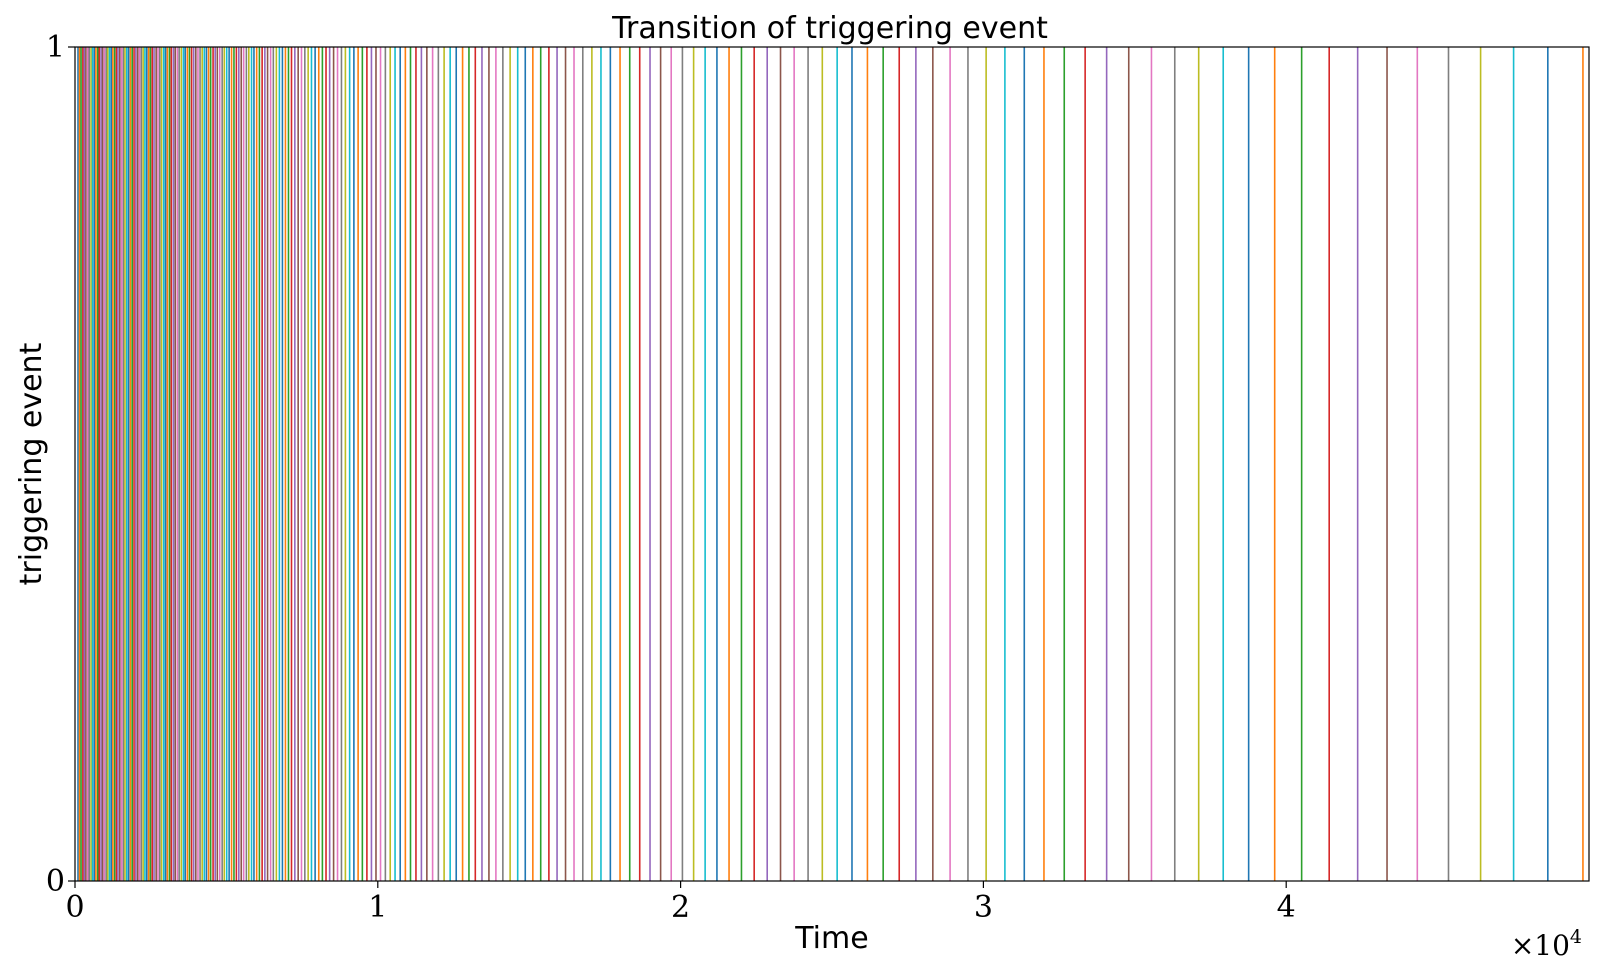 The image size is (1600, 969). Describe the element at coordinates (31, 463) in the screenshot. I see `y-axis-label: triggering event` at that location.